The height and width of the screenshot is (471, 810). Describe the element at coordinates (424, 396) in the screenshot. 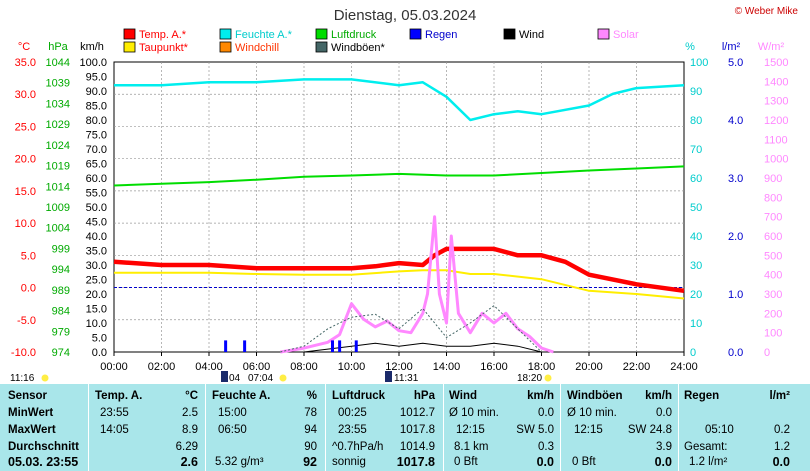

I see `header-pressure-unit: hPa` at that location.